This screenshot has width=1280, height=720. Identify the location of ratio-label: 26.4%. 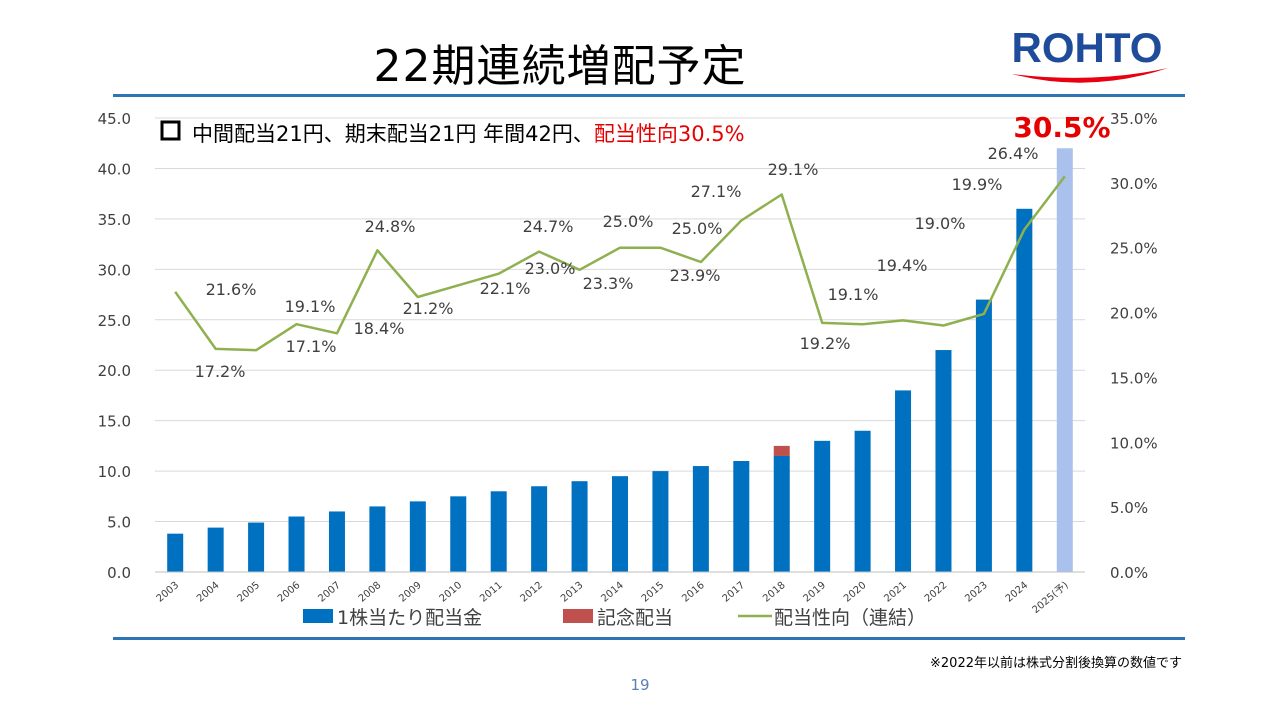
(1013, 153).